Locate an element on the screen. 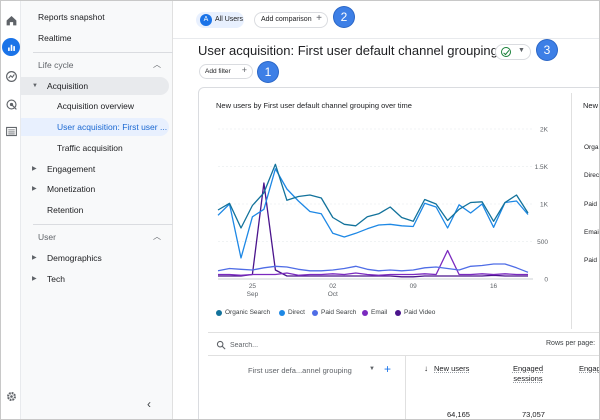 The height and width of the screenshot is (420, 600). nav-retention: Retention is located at coordinates (65, 210).